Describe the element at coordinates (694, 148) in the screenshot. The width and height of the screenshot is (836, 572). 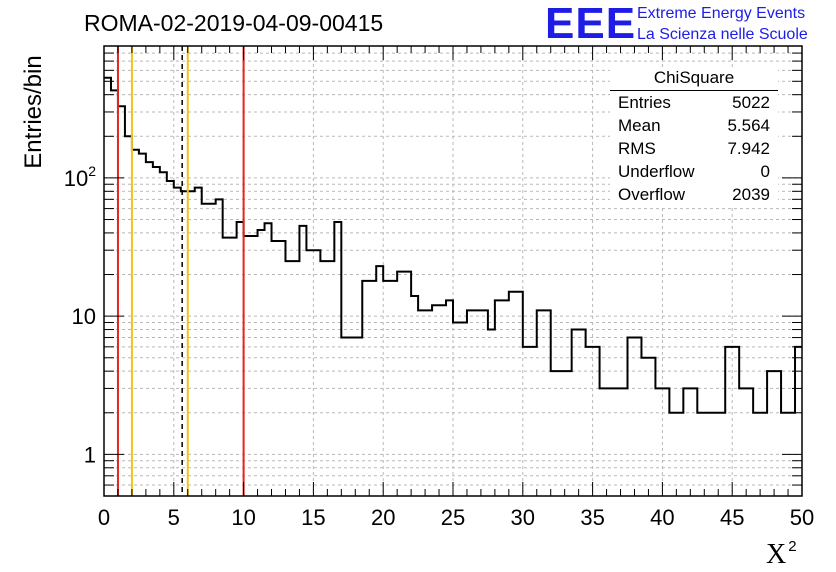
I see `stats-row-rms: RMS 7.942` at that location.